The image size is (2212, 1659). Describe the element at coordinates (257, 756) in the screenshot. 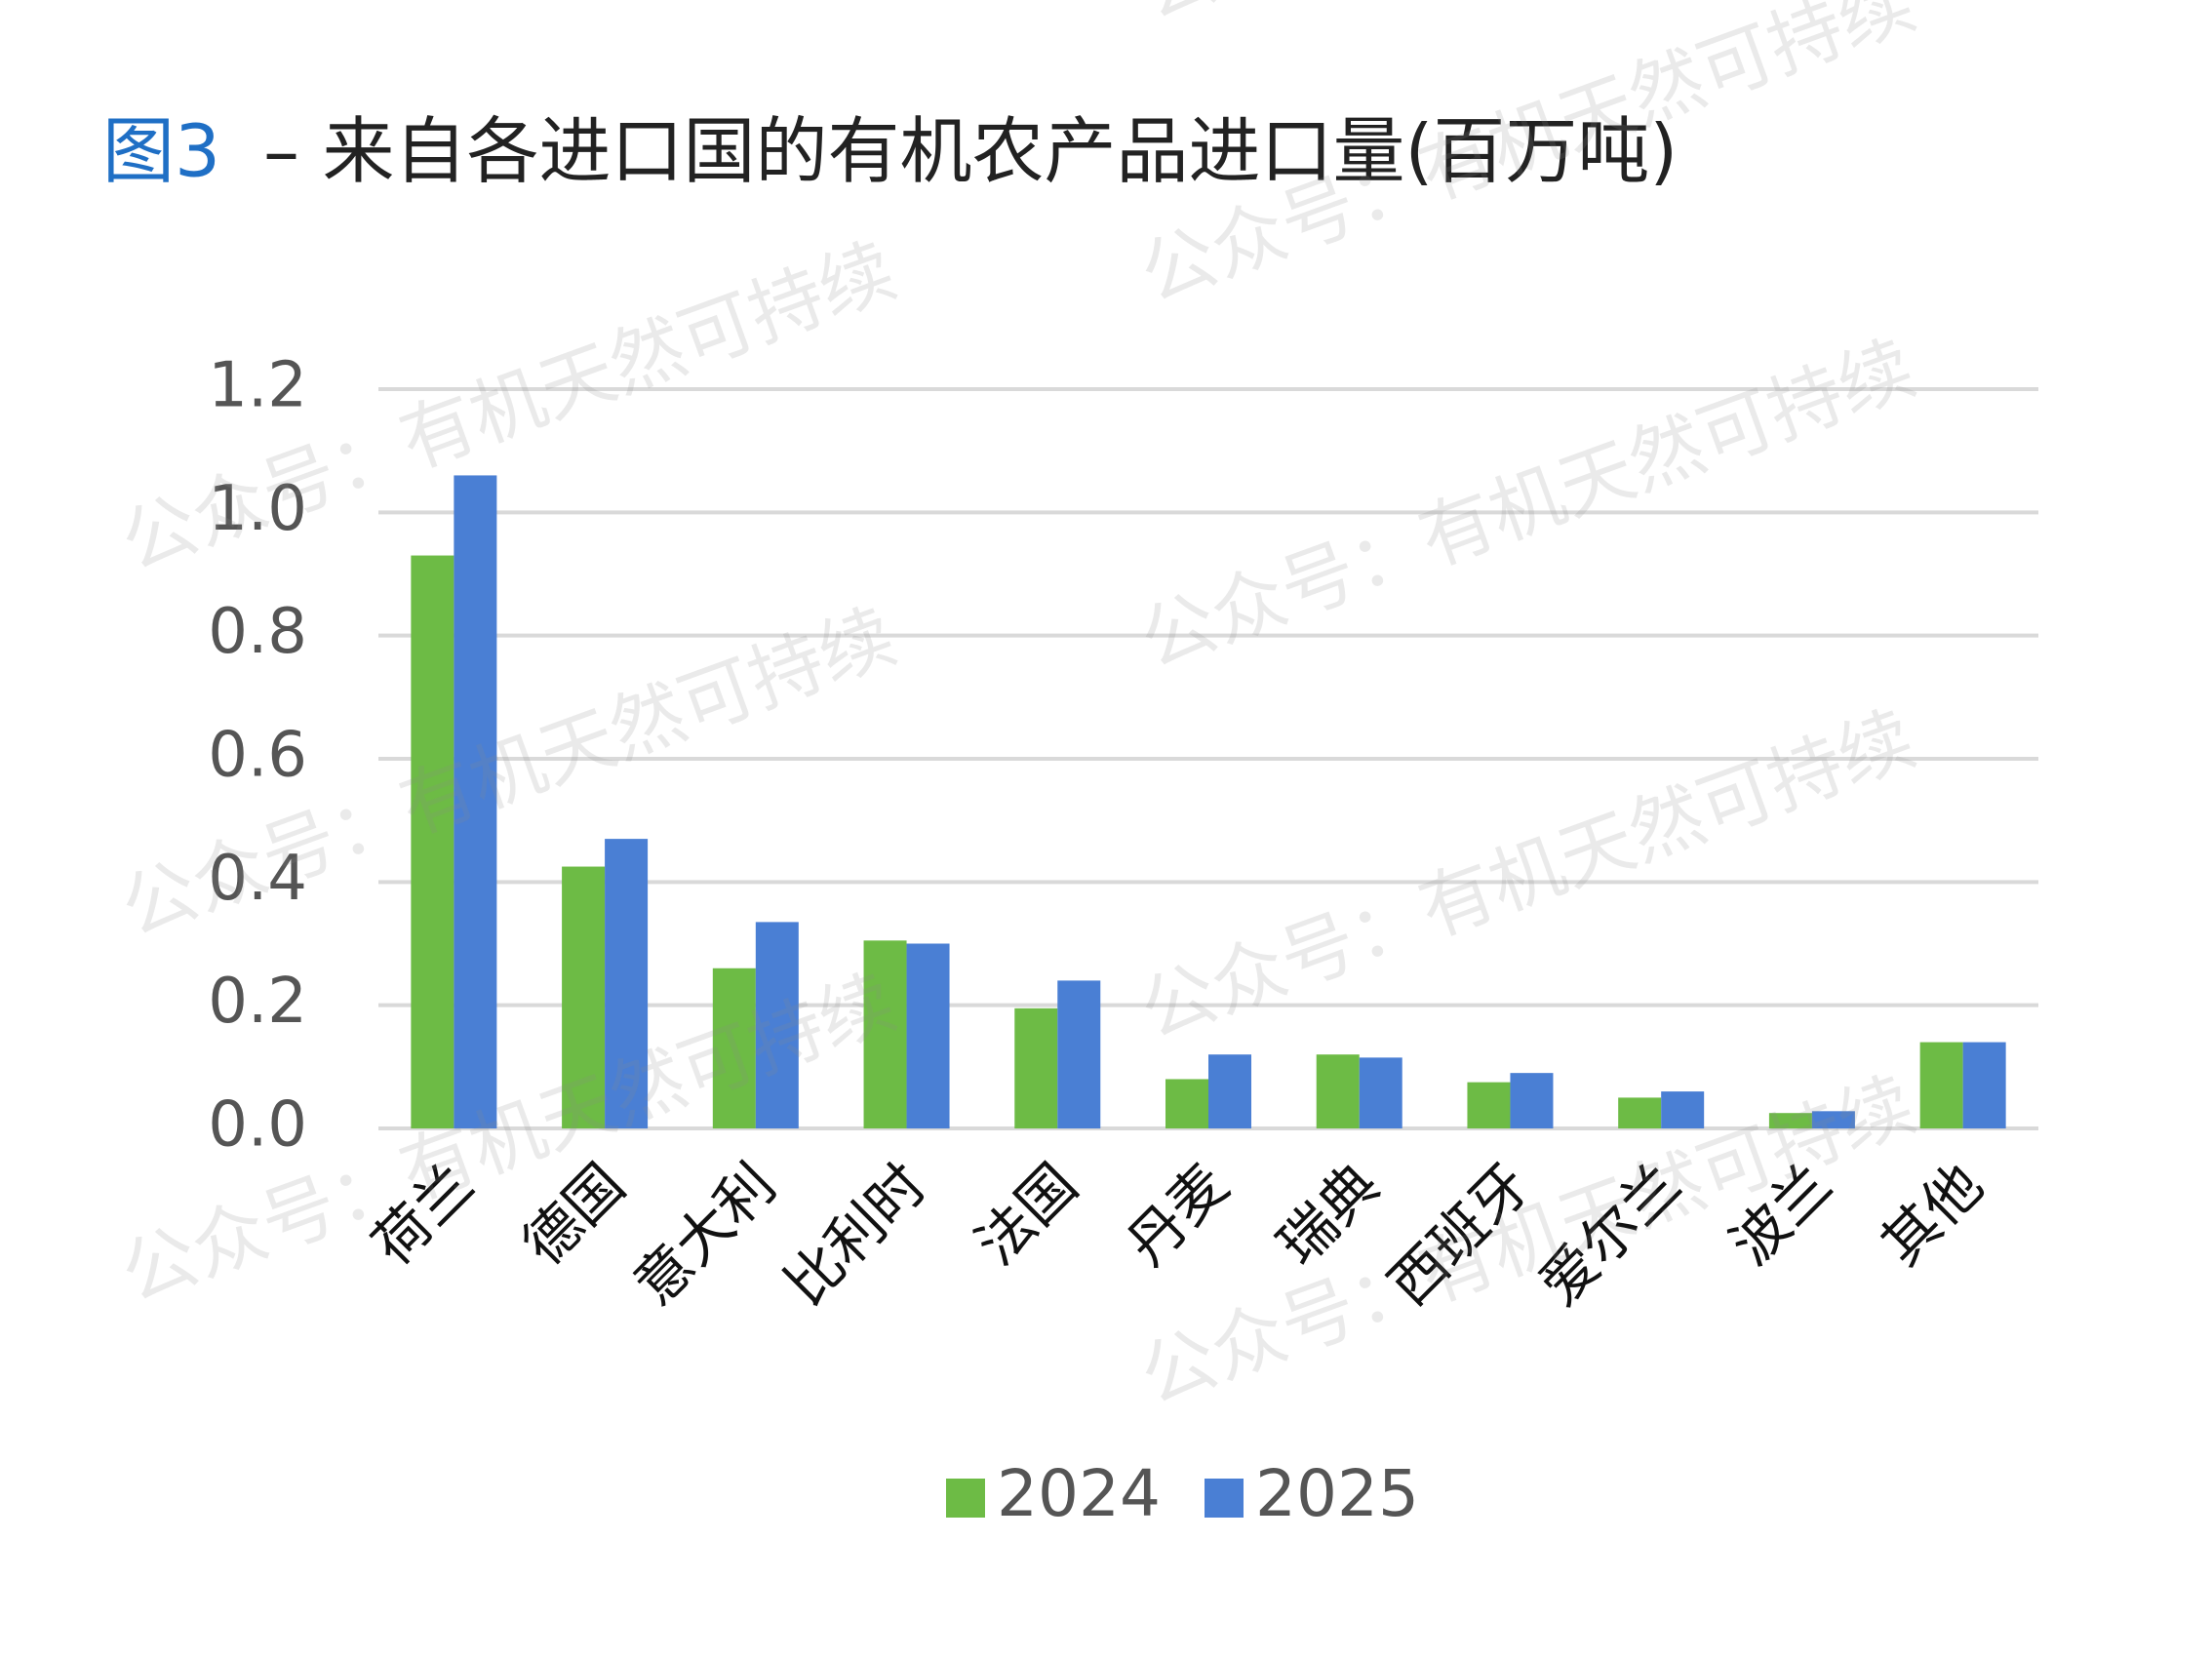

I see `y-tick-label: 0.6` at that location.